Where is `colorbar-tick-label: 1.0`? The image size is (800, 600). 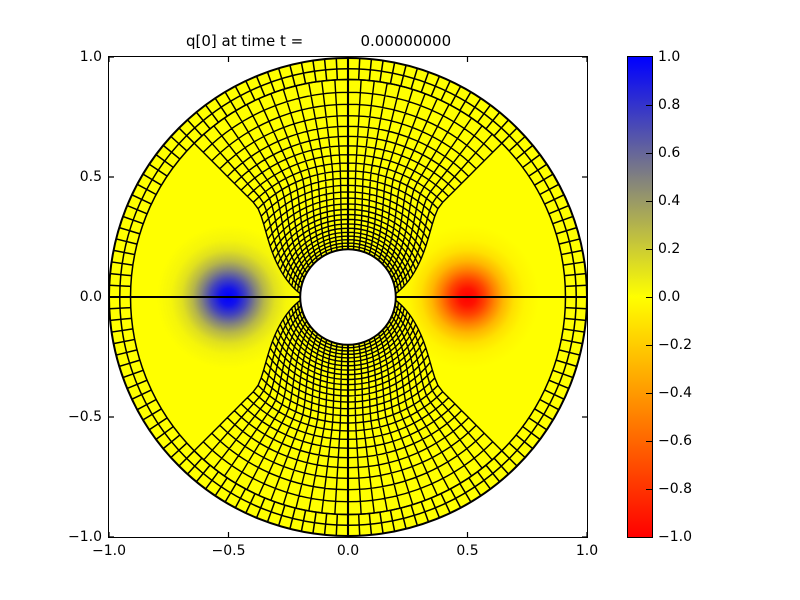
colorbar-tick-label: 1.0 is located at coordinates (669, 57).